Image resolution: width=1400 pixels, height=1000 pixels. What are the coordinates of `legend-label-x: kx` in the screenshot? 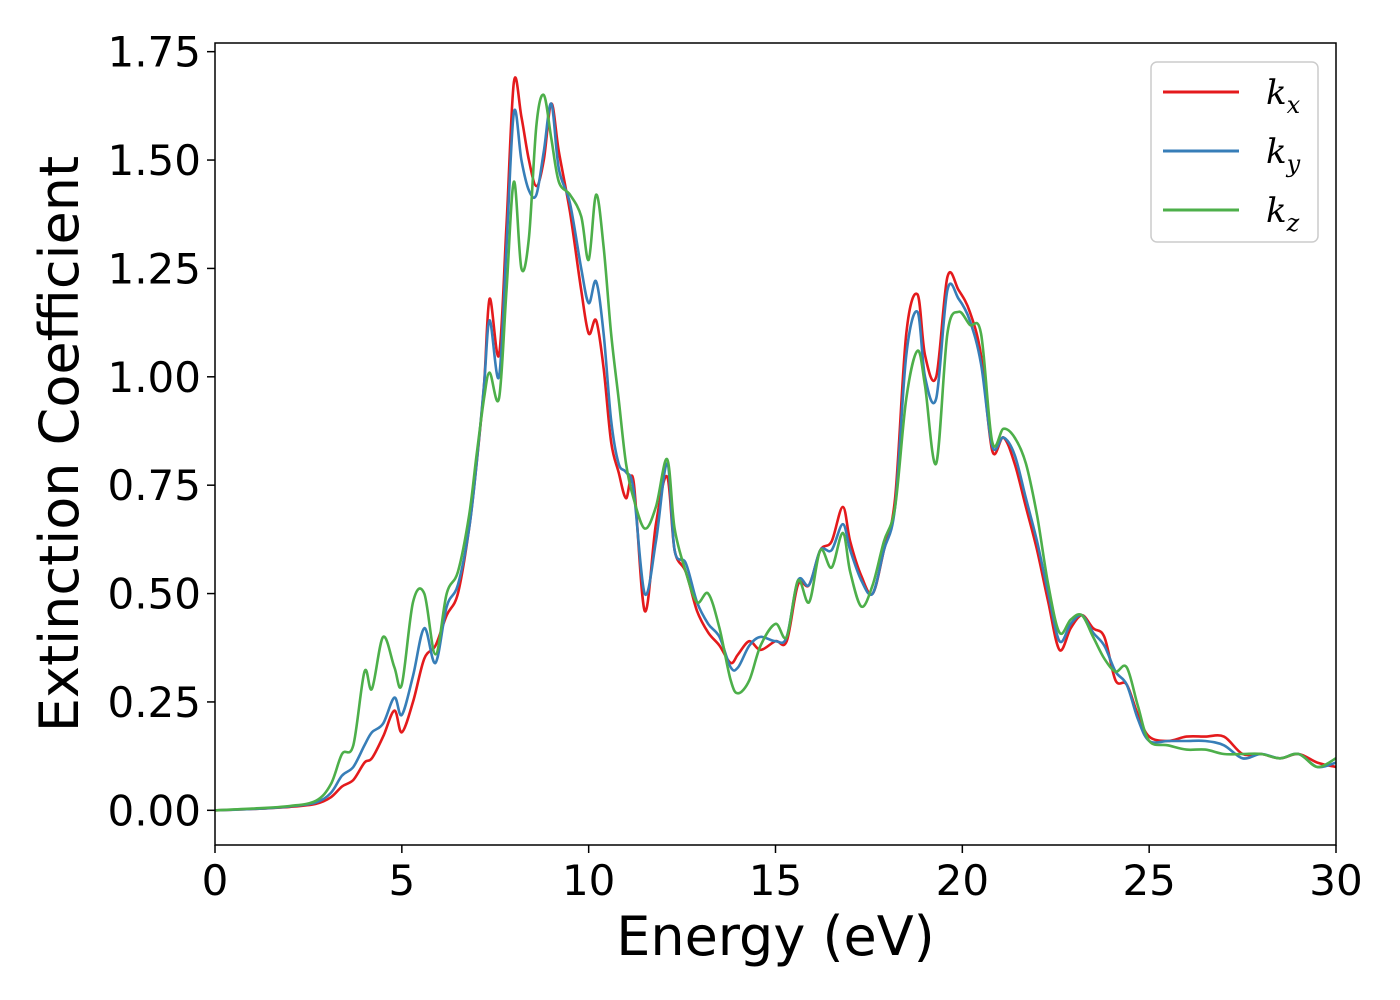 It's located at (1283, 96).